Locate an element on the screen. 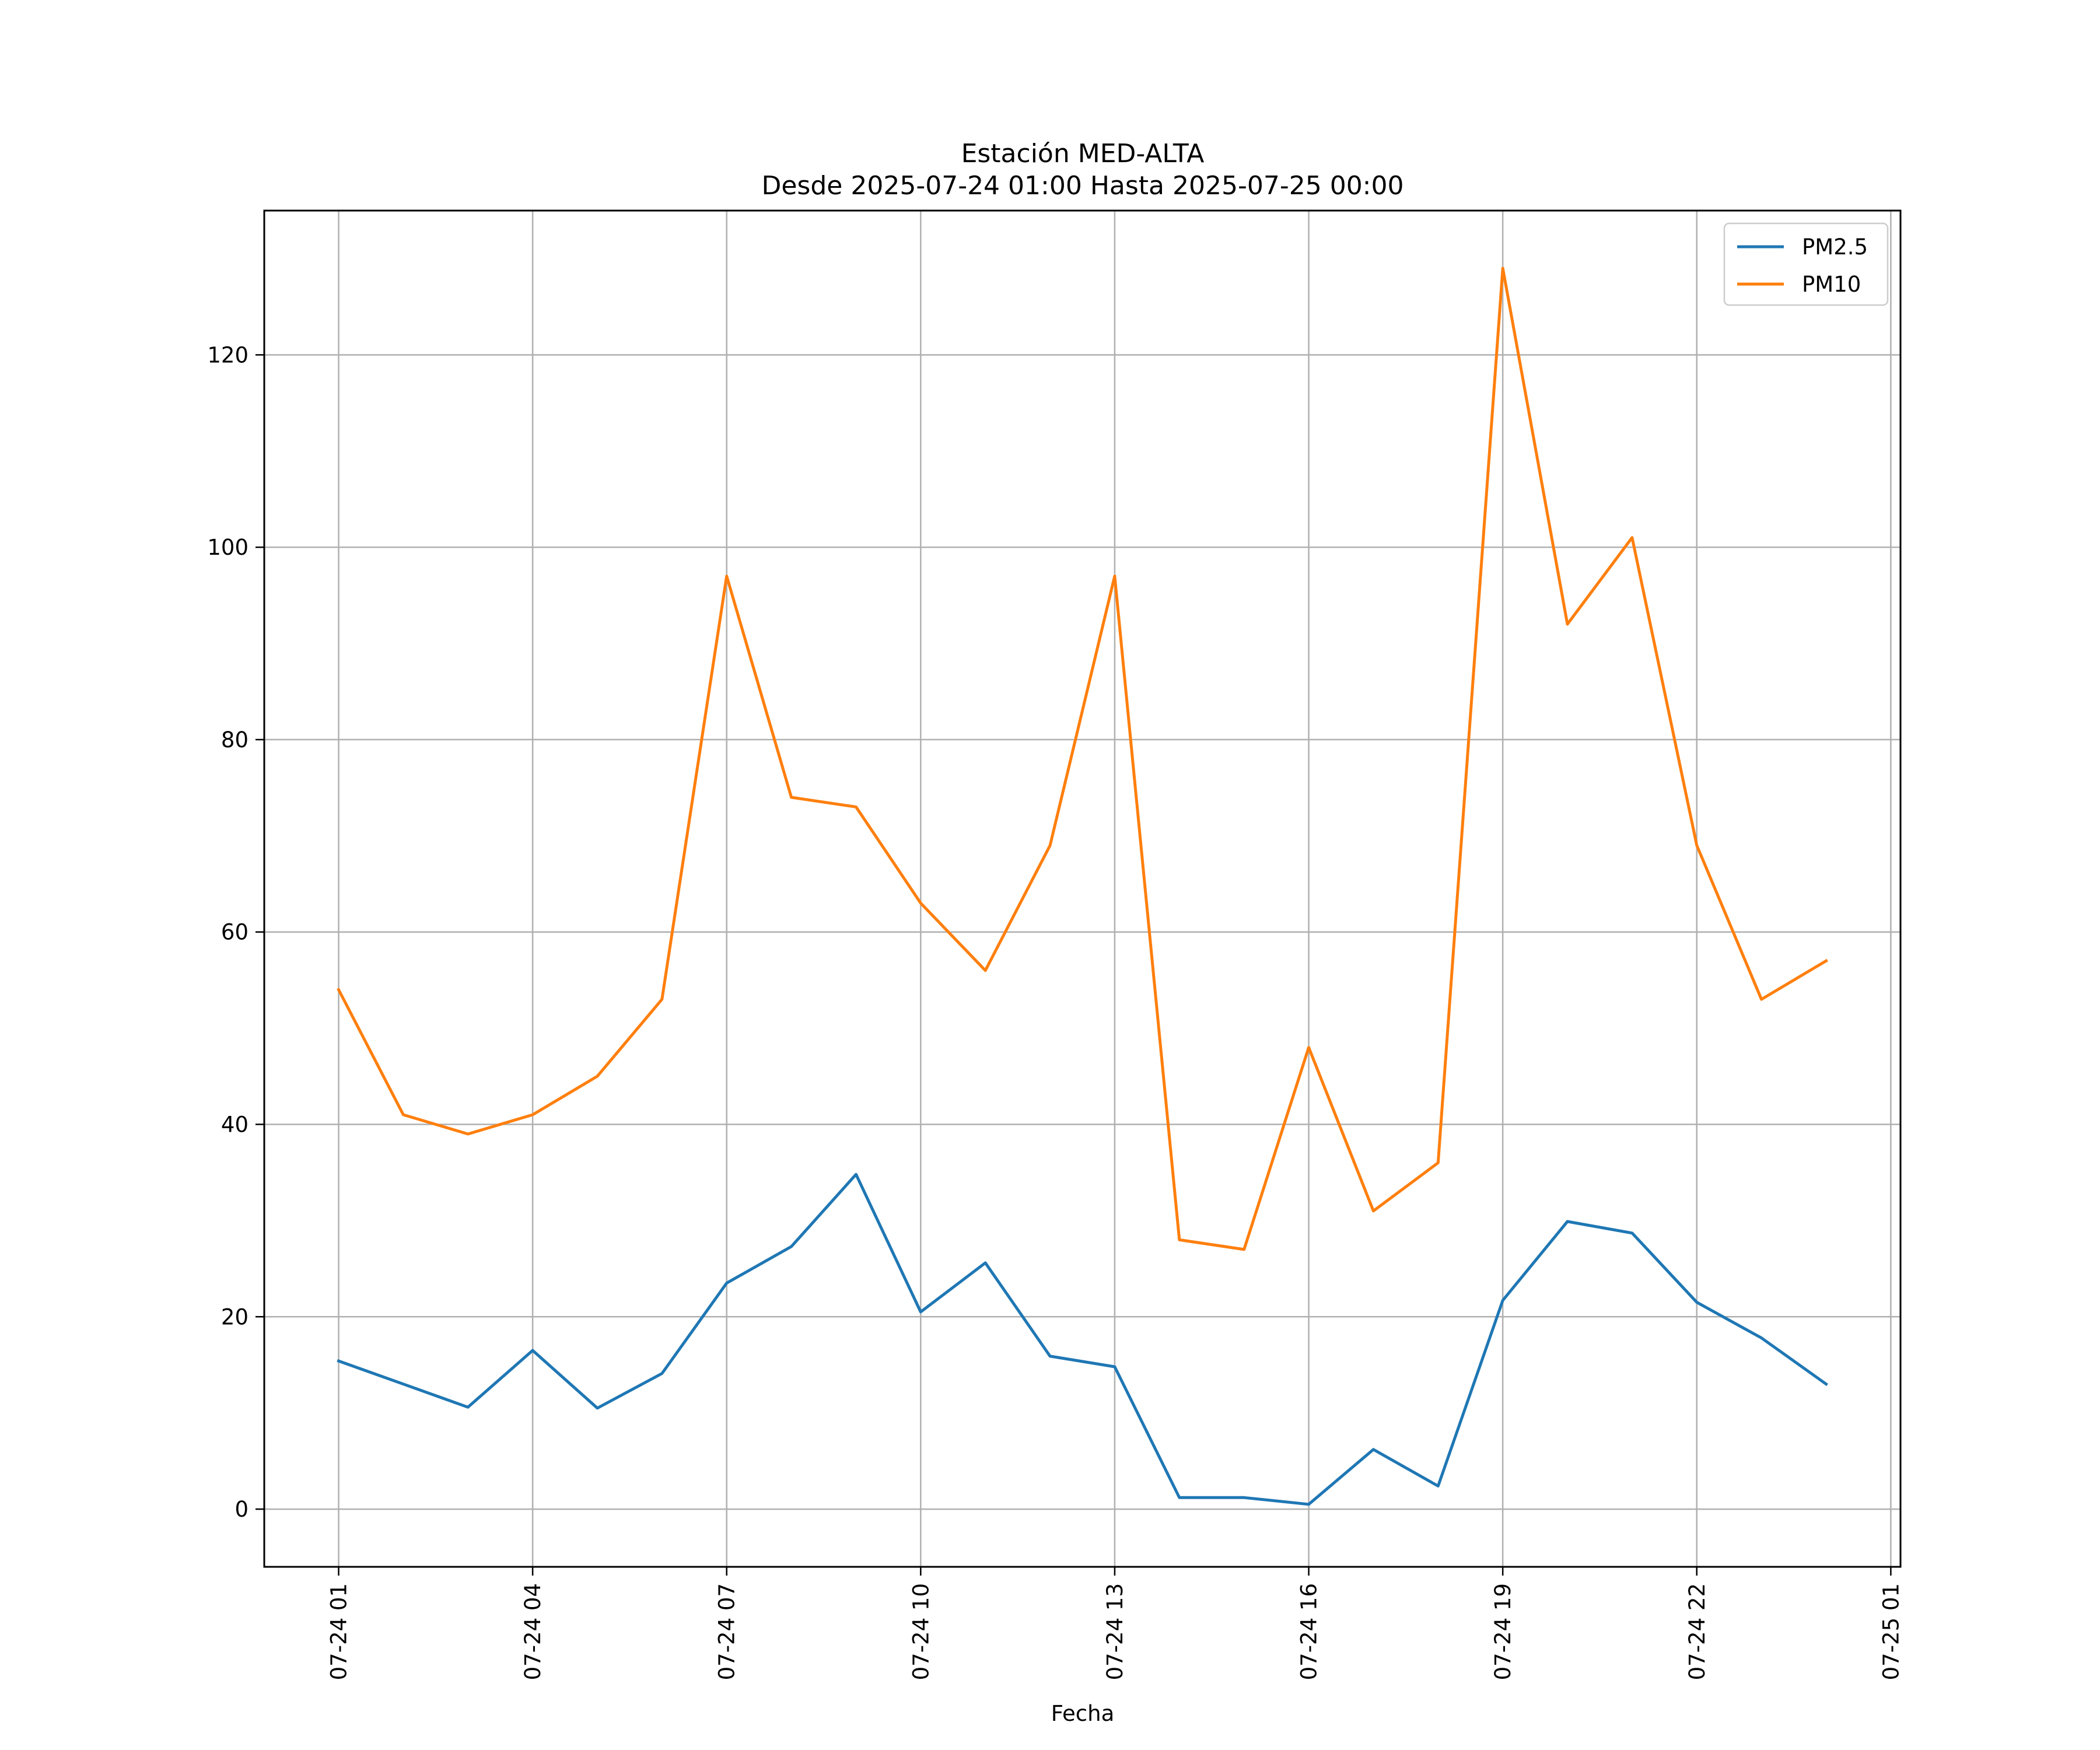 The image size is (2100, 1750). legend: PM2.5 PM10 is located at coordinates (1806, 264).